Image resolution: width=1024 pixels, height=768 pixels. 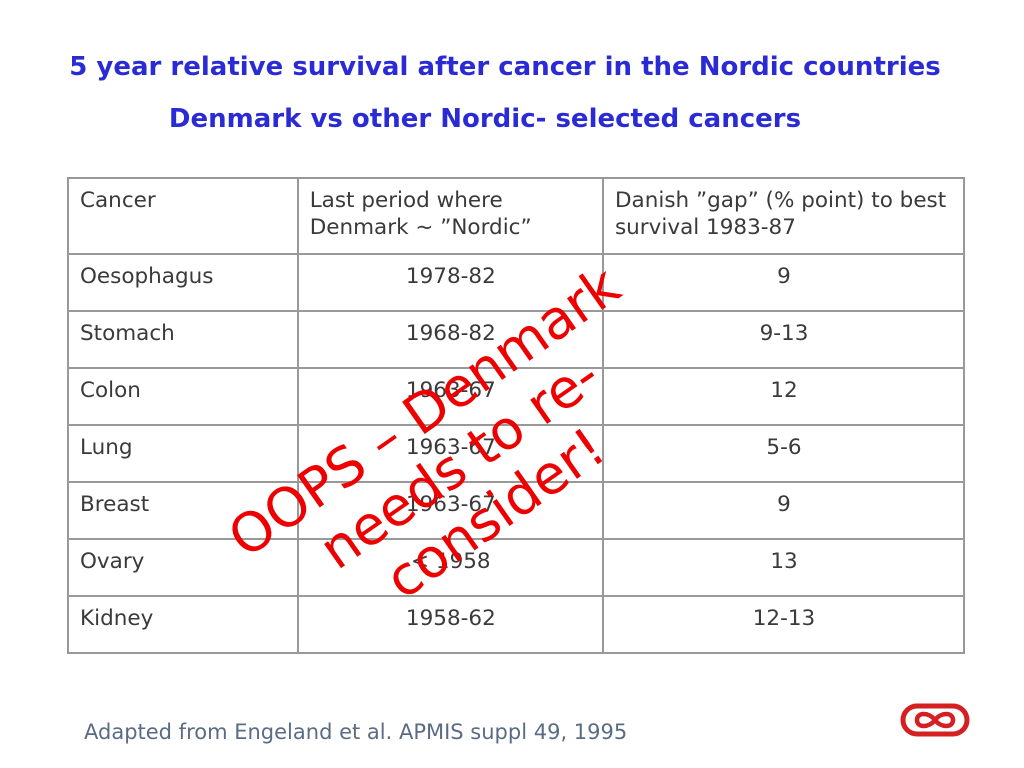 I want to click on gap-cell: 9-13, so click(x=783, y=339).